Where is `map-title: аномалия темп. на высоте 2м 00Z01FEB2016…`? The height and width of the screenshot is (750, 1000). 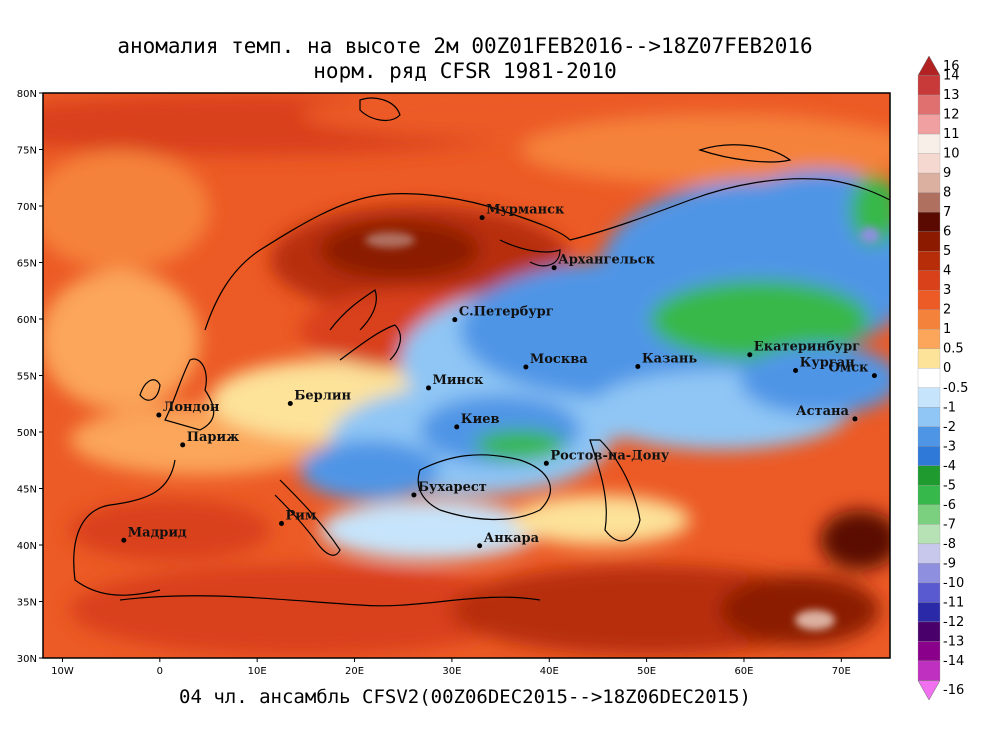
map-title: аномалия темп. на высоте 2м 00Z01FEB2016… is located at coordinates (465, 46).